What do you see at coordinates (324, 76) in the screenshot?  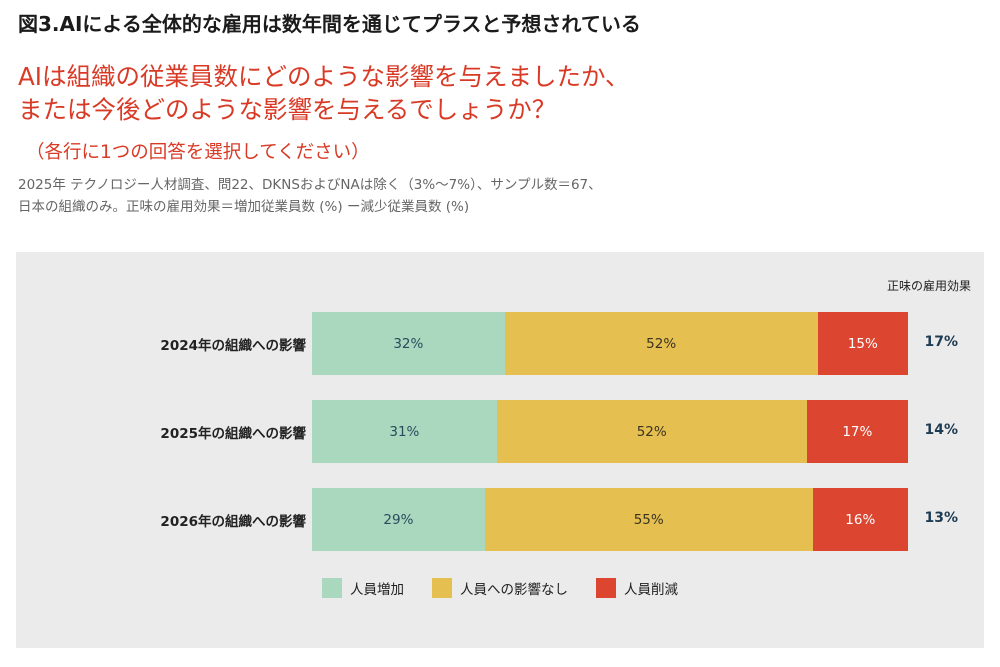 I see `question-line-1: AIは組織の従業員数にどのような影響を与えましたか、` at bounding box center [324, 76].